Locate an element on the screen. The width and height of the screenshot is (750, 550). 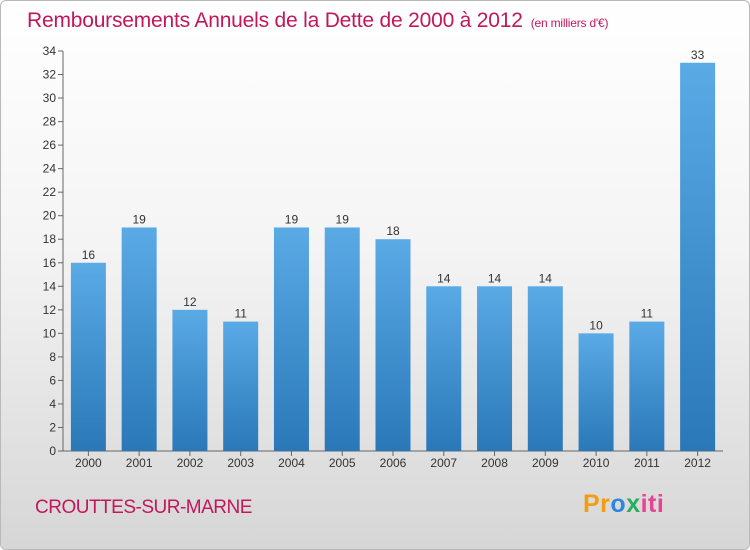
x-tick-label: 2012 is located at coordinates (697, 463).